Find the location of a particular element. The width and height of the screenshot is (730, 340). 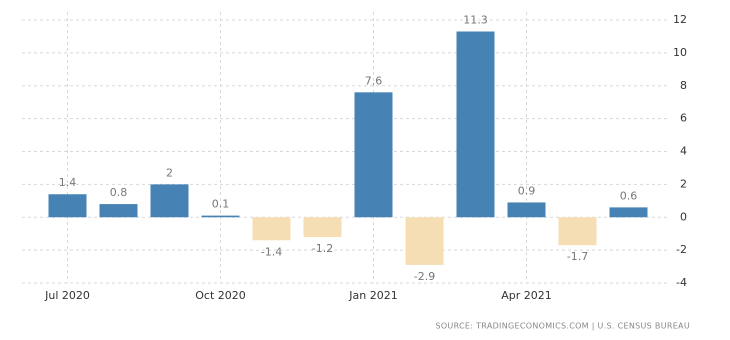

y-tick-label: 8 is located at coordinates (683, 85).